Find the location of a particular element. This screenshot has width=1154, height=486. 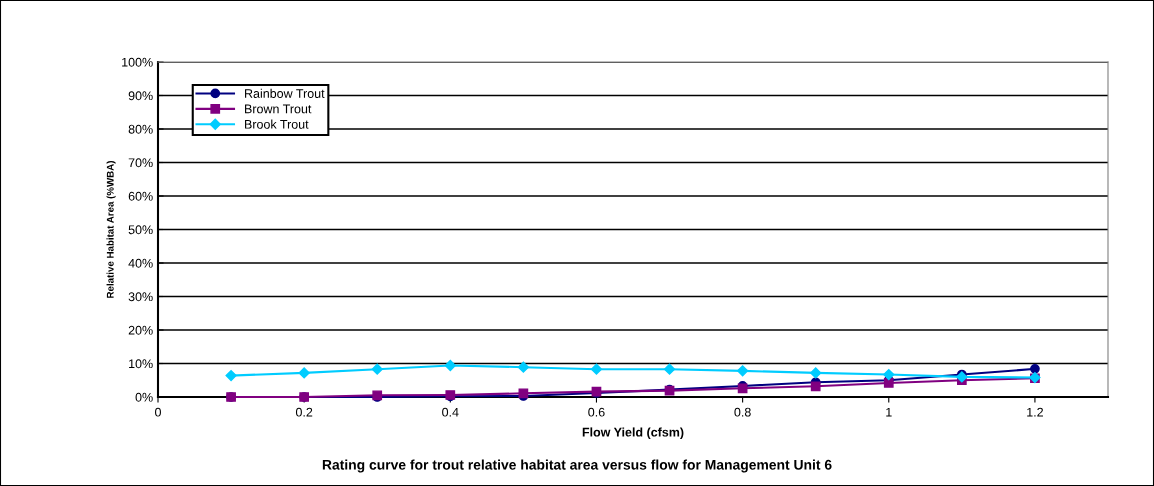

y-tick-label: 30% is located at coordinates (140, 297).